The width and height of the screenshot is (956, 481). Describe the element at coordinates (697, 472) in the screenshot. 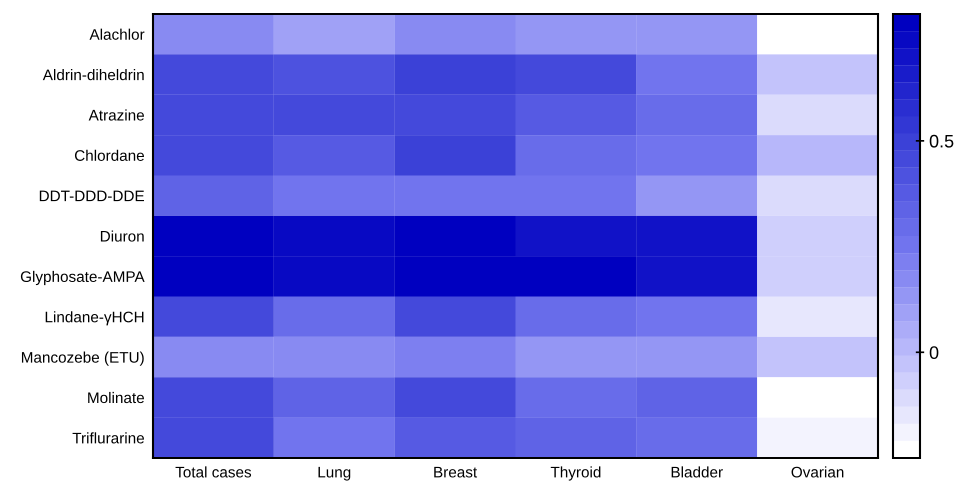

I see `x-tick-label: Bladder` at that location.